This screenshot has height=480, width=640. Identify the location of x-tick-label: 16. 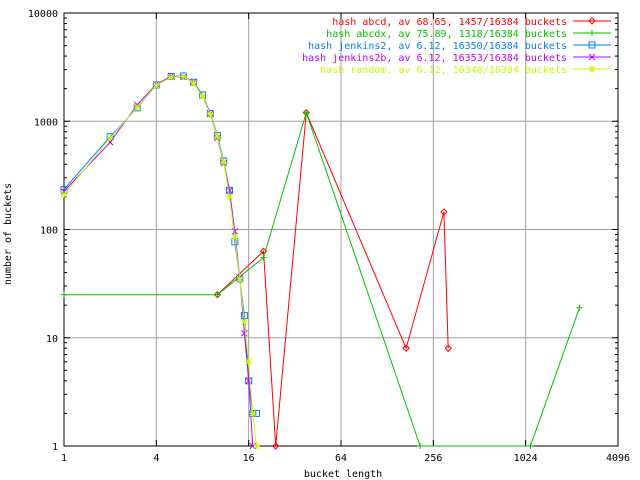
(249, 458).